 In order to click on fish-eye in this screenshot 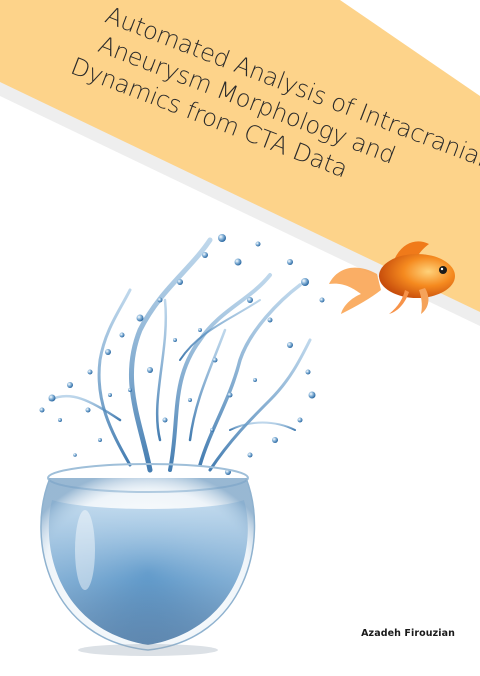, I will do `click(443, 270)`.